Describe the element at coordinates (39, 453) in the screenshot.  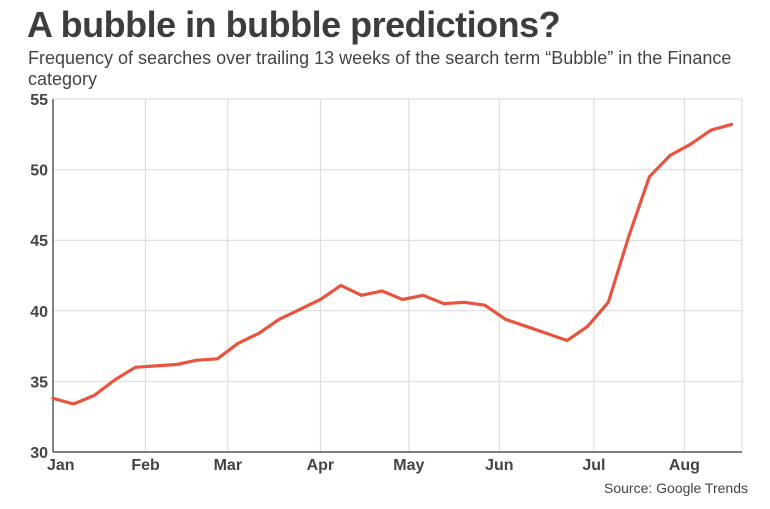
I see `y-tick-label: 30` at that location.